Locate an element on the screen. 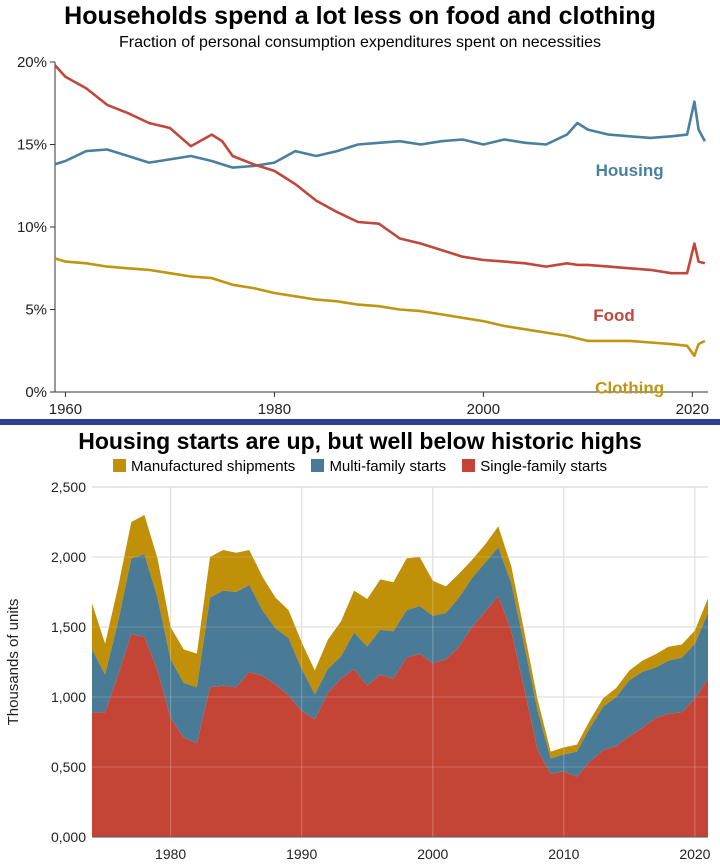 The width and height of the screenshot is (720, 864). series-label-housing: Housing is located at coordinates (630, 170).